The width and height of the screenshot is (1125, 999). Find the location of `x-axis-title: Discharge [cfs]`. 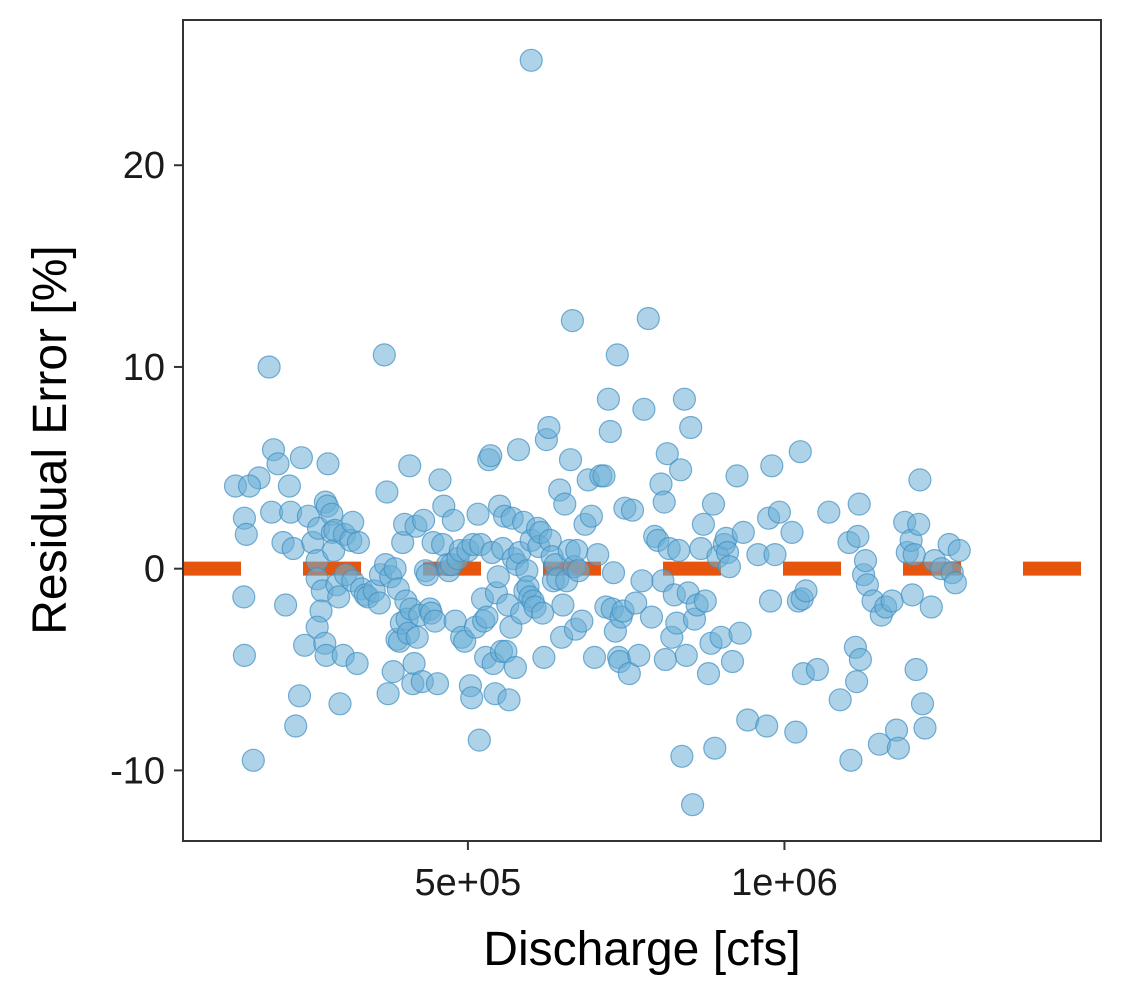

x-axis-title: Discharge [cfs] is located at coordinates (641, 949).